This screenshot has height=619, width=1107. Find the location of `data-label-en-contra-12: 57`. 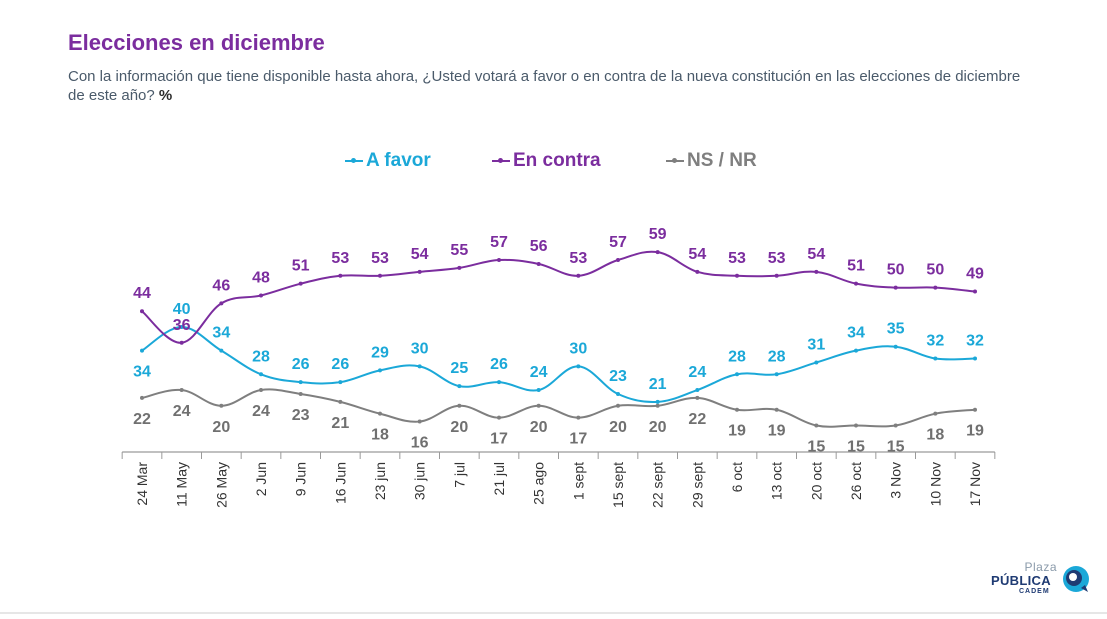

data-label-en-contra-12: 57 is located at coordinates (618, 242).